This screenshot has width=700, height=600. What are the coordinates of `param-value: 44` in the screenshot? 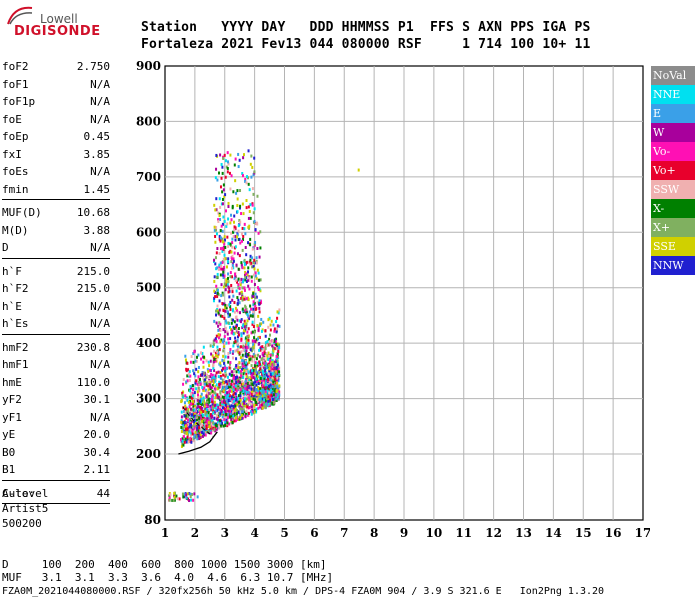 It's located at (103, 493).